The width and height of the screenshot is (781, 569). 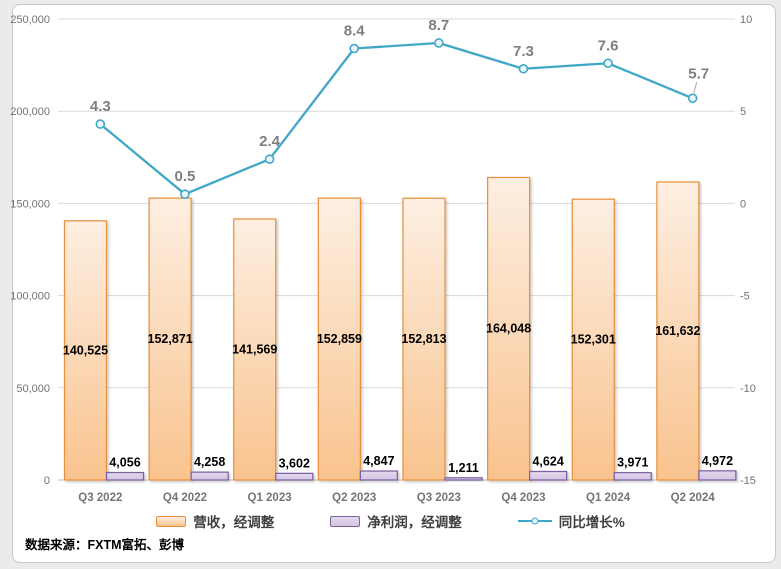 I want to click on svg-text: 152,301, so click(x=593, y=340).